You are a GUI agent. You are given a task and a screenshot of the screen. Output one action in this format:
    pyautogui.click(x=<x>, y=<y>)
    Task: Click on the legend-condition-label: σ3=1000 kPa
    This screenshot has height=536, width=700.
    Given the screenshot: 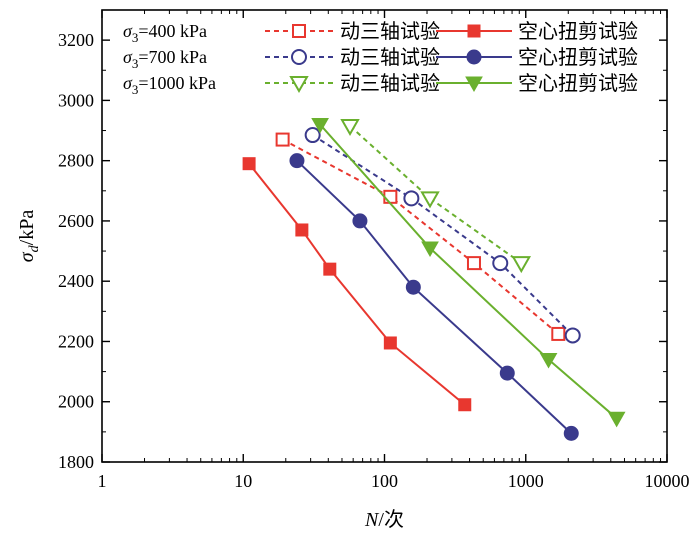 What is the action you would take?
    pyautogui.click(x=169, y=85)
    